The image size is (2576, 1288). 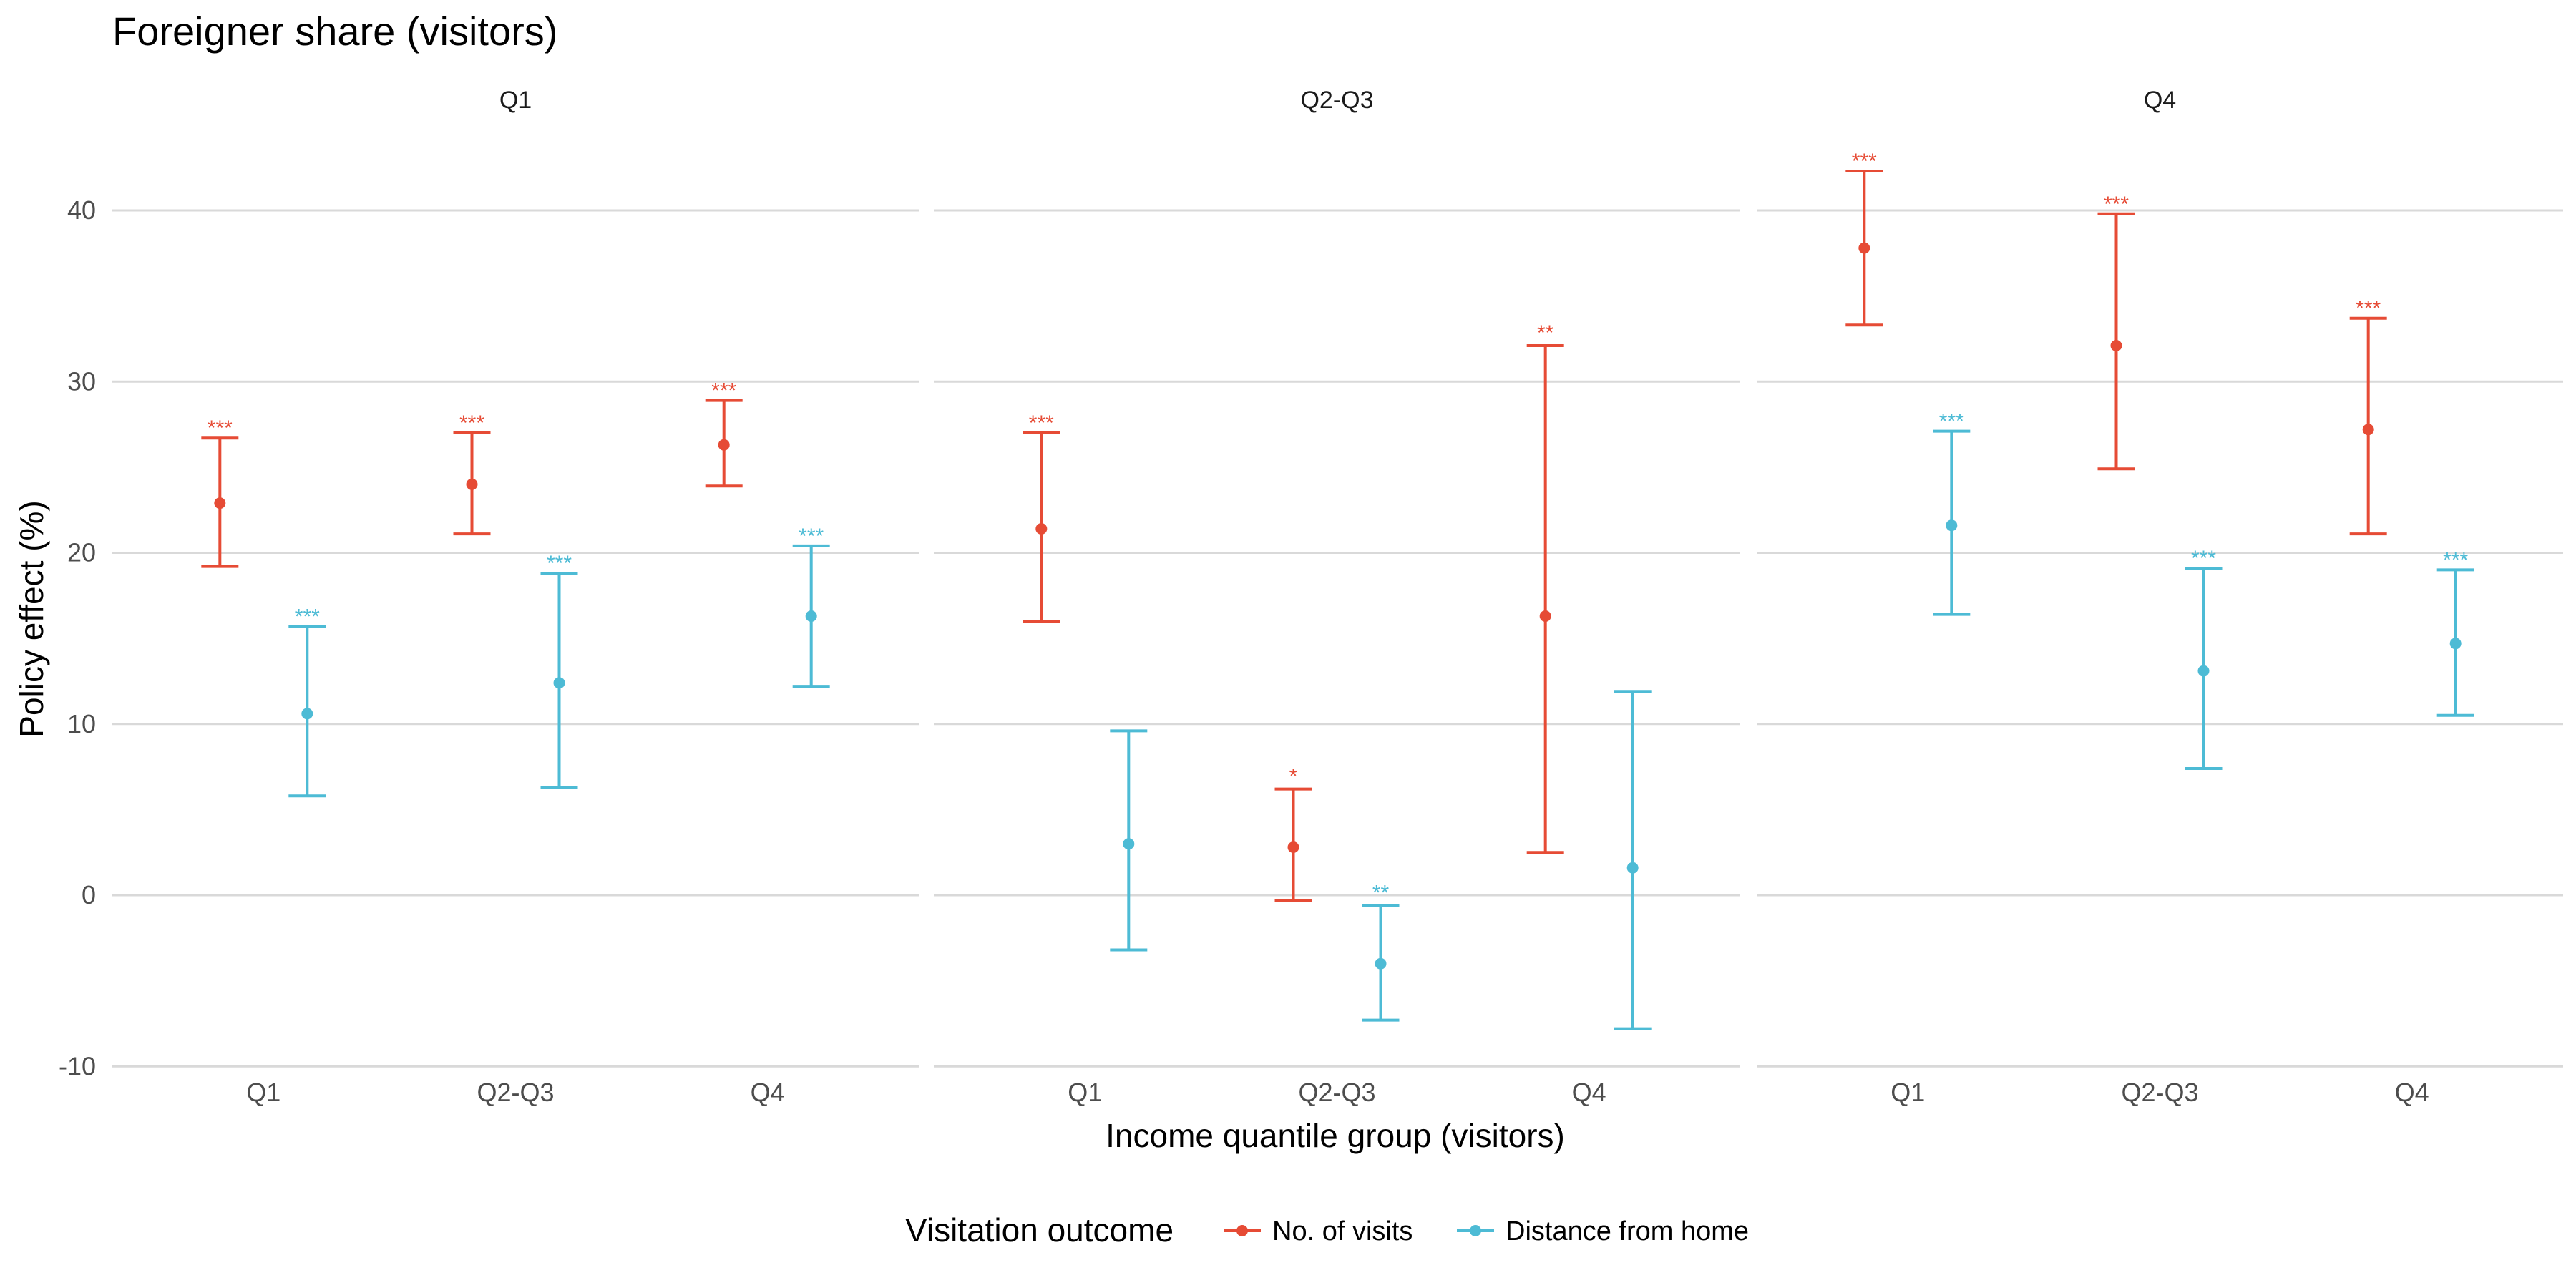 What do you see at coordinates (1335, 1135) in the screenshot?
I see `x-axis-title: Income quantile group (visitors)` at bounding box center [1335, 1135].